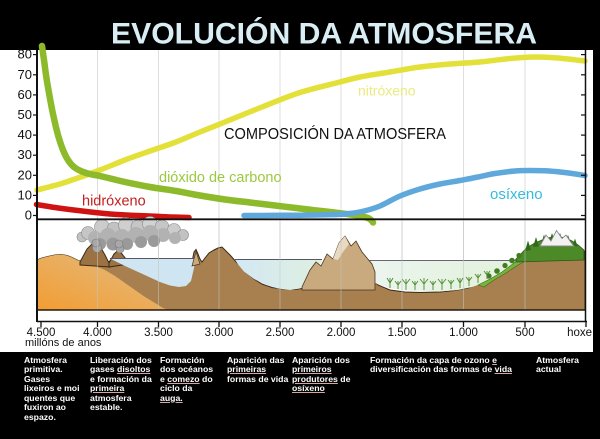  What do you see at coordinates (25, 54) in the screenshot?
I see `svg-text: 80` at bounding box center [25, 54].